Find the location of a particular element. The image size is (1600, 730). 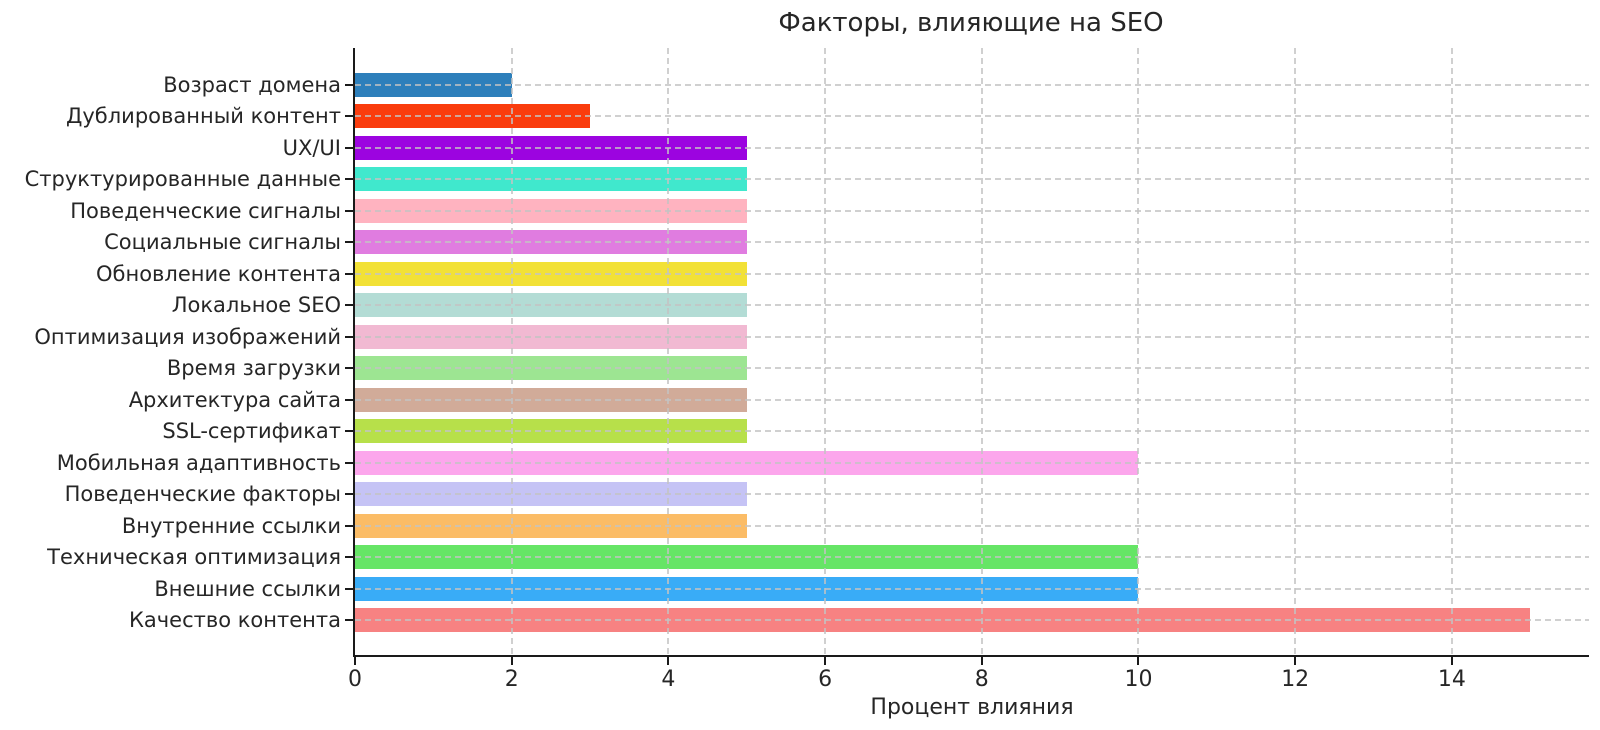

y-tick-label: SSL-сертификат is located at coordinates (251, 431).